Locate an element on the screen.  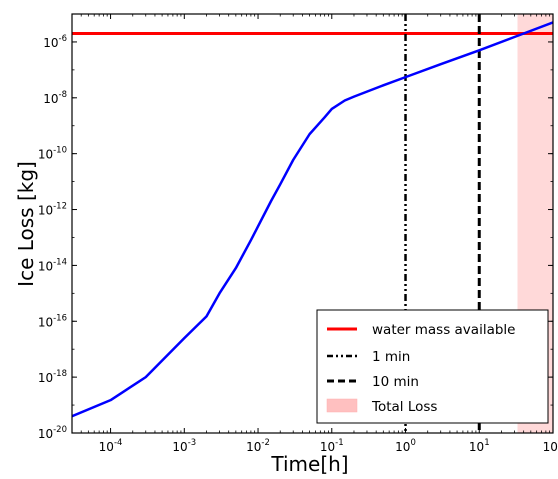
y-tick-label: 10⁻¹² is located at coordinates (52, 210).